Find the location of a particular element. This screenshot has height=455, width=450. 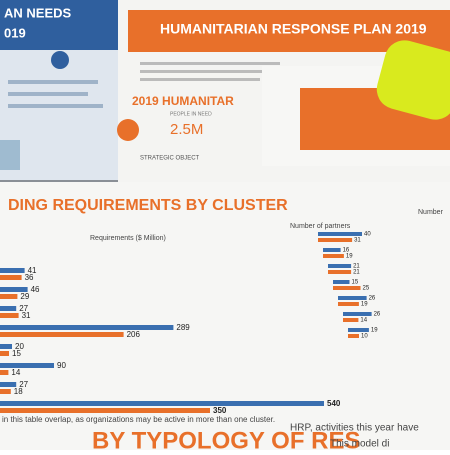

requirement-label: 289 is located at coordinates (183, 327).